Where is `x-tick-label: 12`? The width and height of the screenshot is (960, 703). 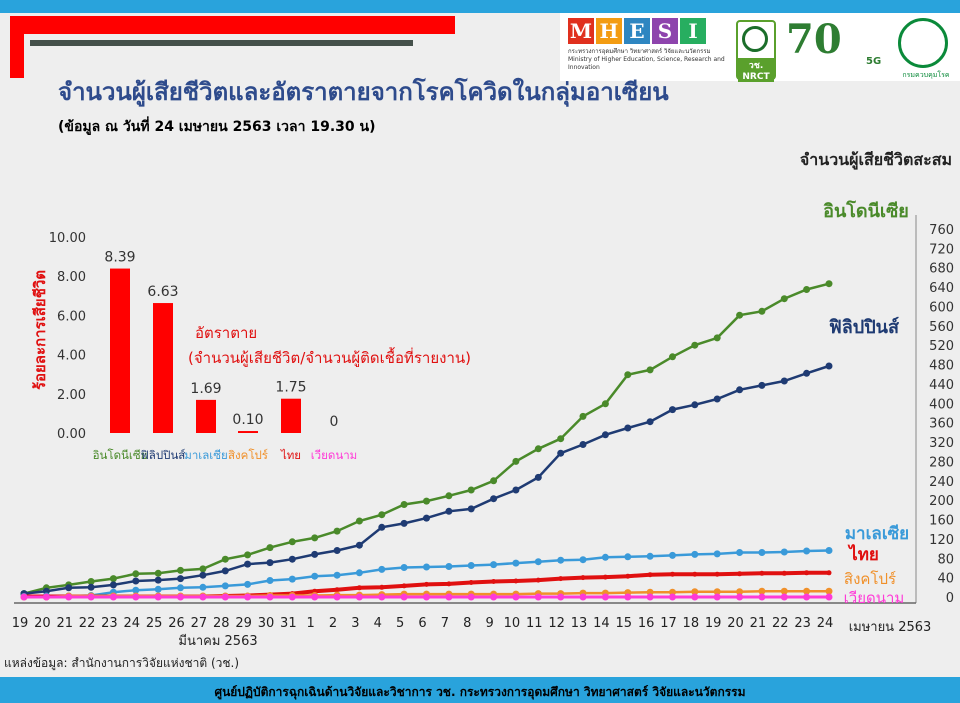 x-tick-label: 12 is located at coordinates (556, 623).